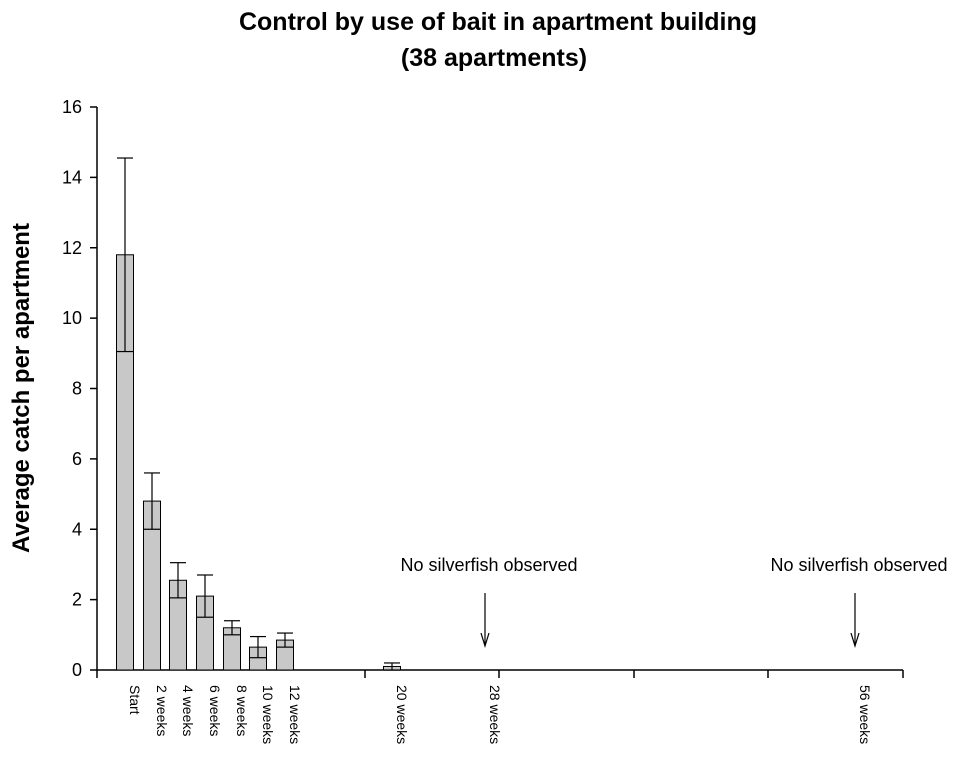 This screenshot has height=764, width=970. Describe the element at coordinates (135, 700) in the screenshot. I see `x-tick-label: Start` at that location.